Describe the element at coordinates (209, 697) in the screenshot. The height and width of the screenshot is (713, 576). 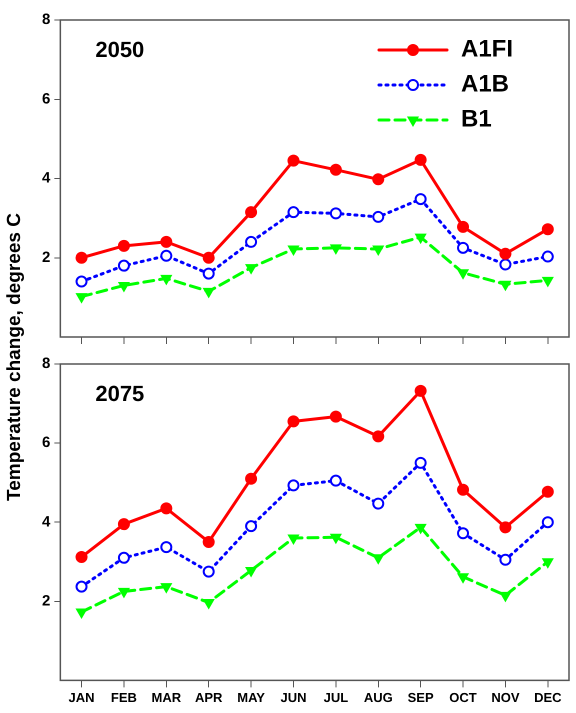
I see `x-tick-label: APR` at that location.